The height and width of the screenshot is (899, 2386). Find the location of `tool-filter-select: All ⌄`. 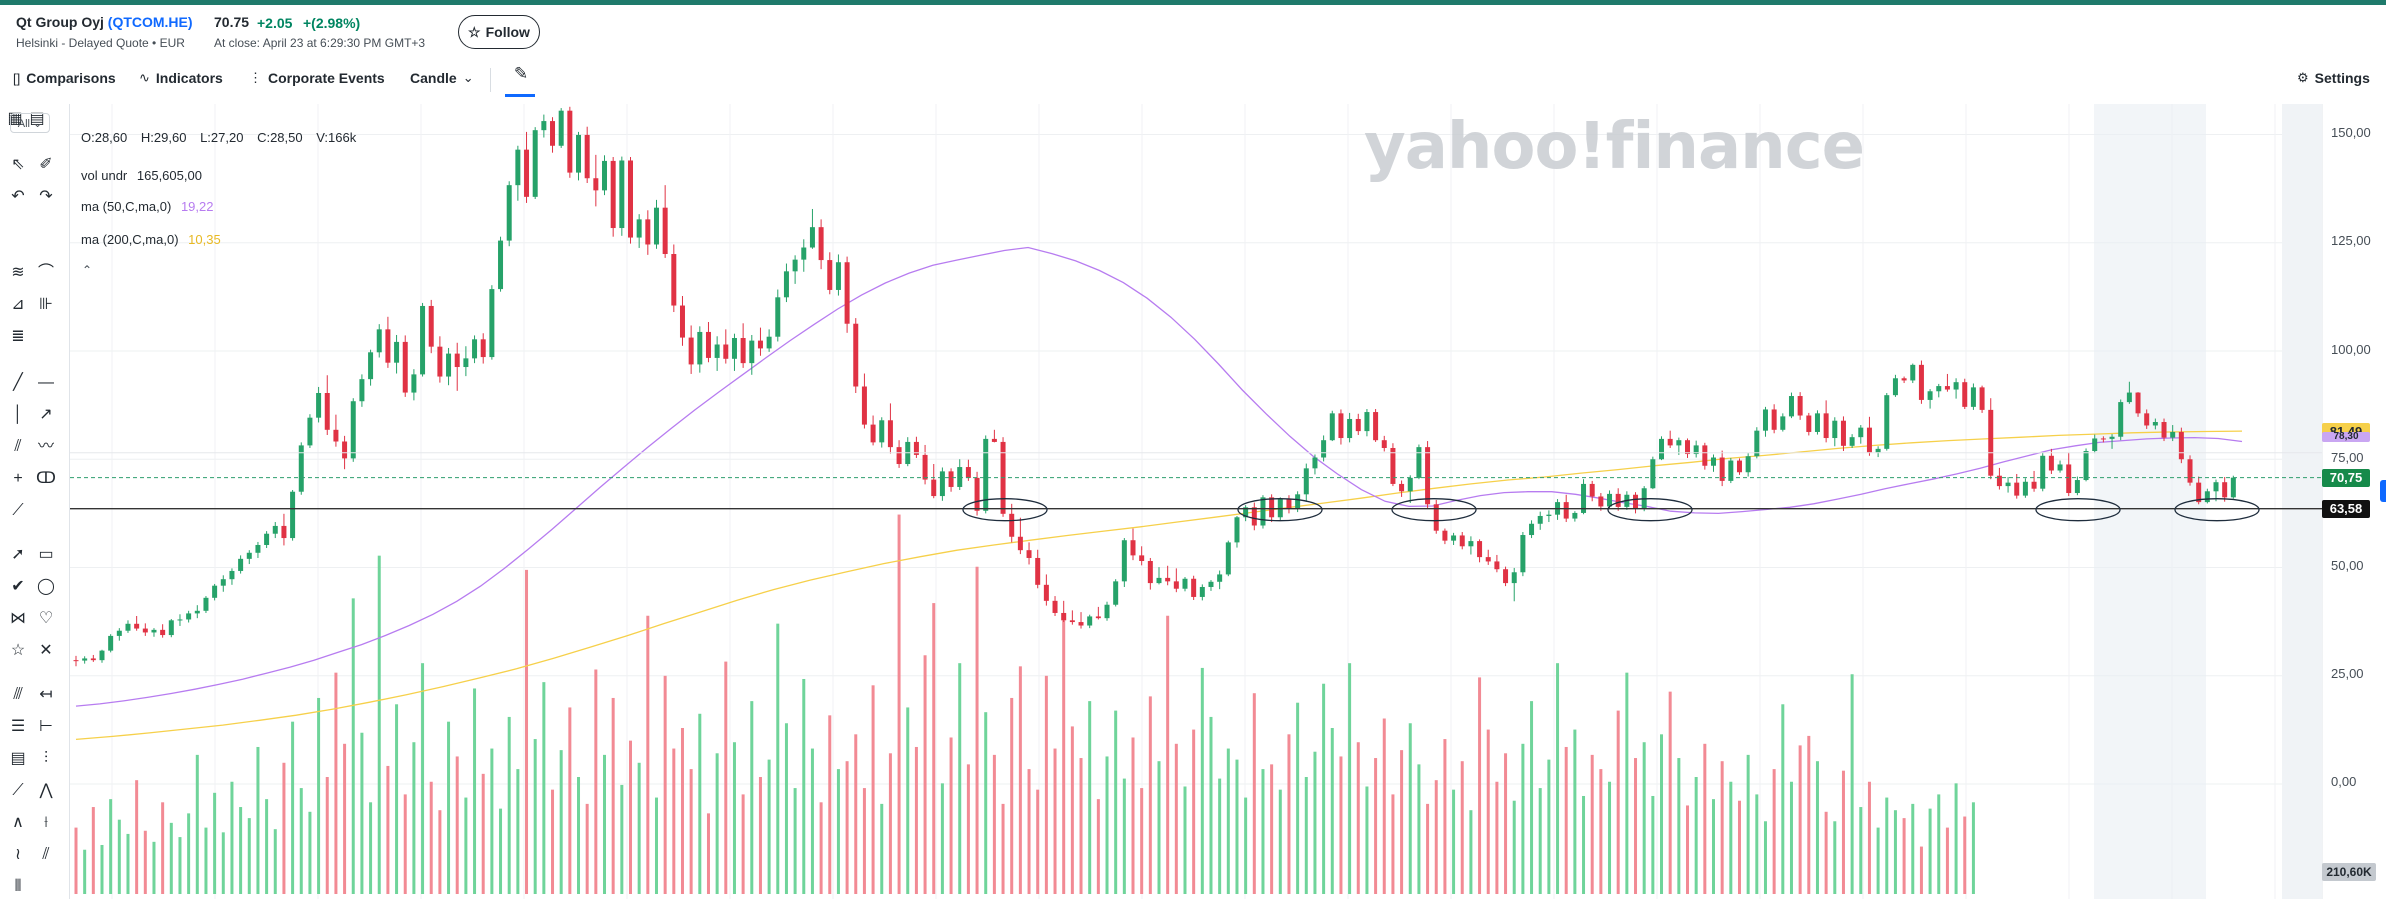

tool-filter-select: All ⌄ is located at coordinates (30, 123).